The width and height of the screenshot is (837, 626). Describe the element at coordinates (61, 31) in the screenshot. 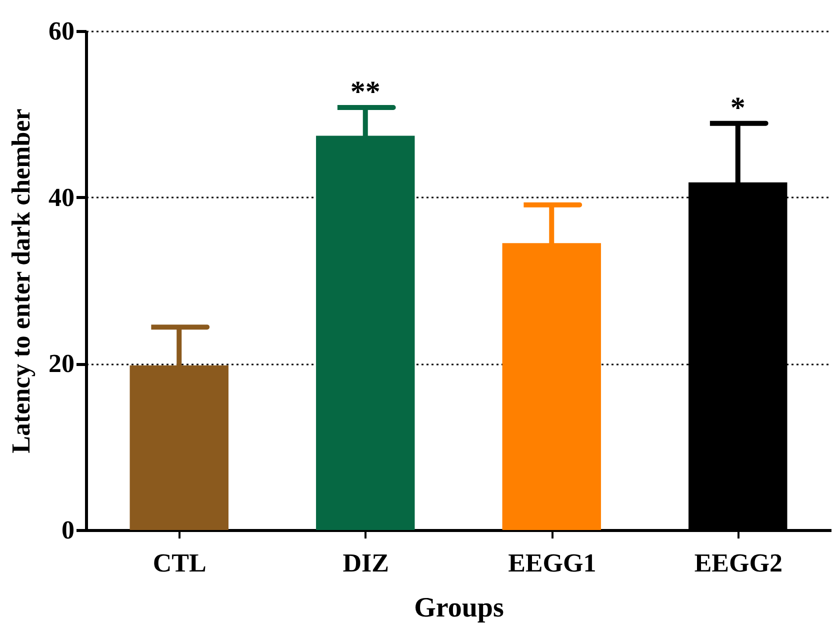

I see `y-tick-label: 60` at that location.